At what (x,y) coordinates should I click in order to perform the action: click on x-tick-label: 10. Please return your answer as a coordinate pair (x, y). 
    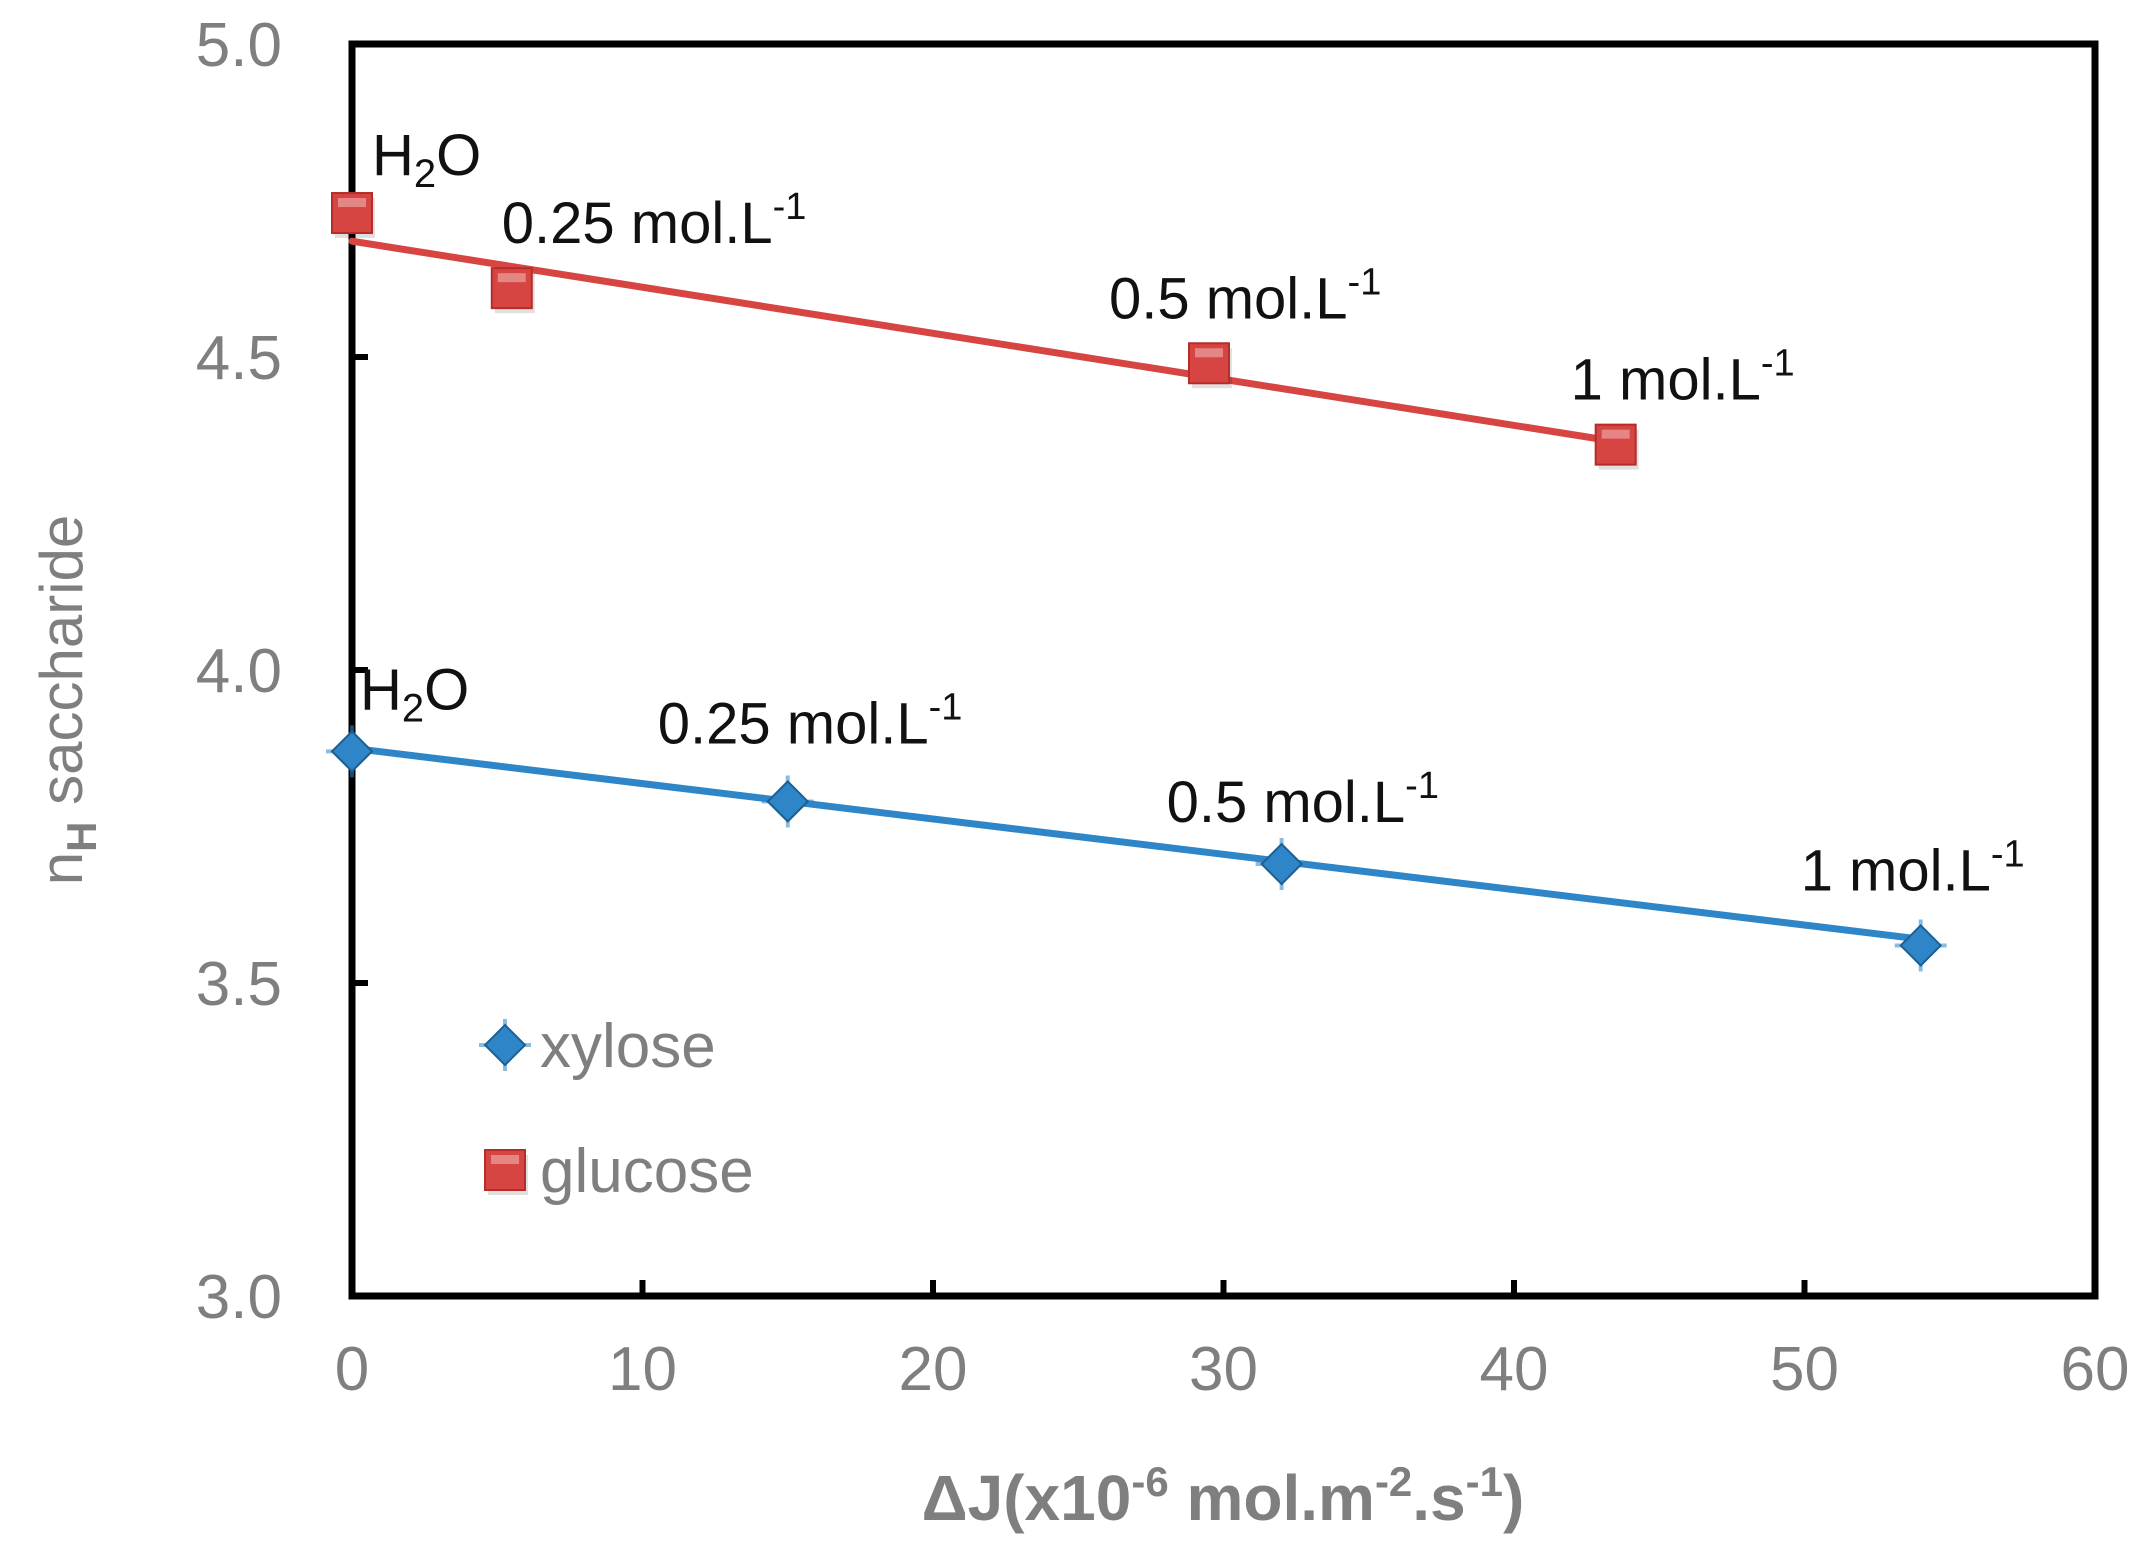
    Looking at the image, I should click on (642, 1369).